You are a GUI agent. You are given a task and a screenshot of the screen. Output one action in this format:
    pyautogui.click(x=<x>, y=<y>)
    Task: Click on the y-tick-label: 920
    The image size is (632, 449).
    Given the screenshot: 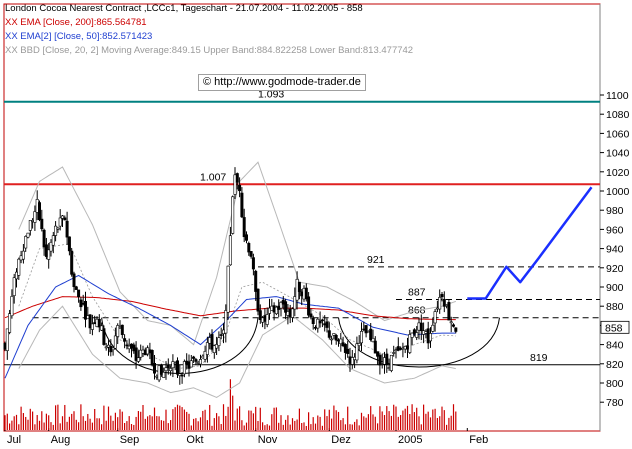 What is the action you would take?
    pyautogui.click(x=615, y=269)
    